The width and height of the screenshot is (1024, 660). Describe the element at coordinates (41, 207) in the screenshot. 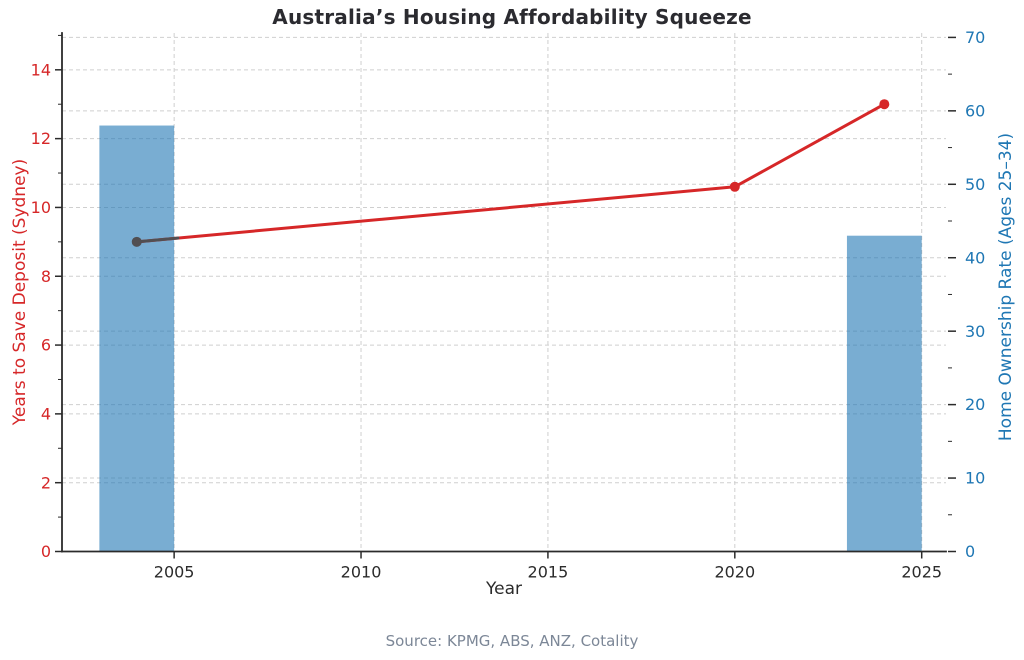

I see `left-tick-label: 10` at that location.